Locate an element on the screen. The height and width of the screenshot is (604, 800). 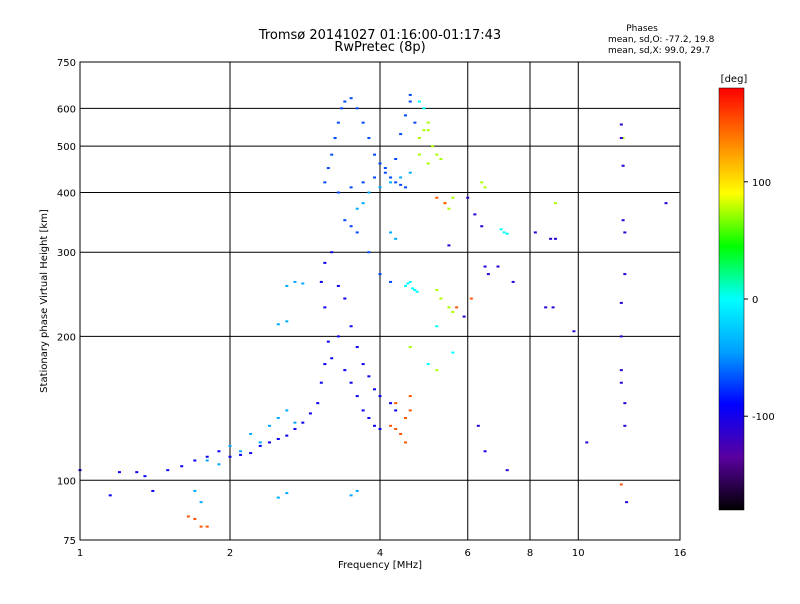
x-tick-label: 4 is located at coordinates (380, 553).